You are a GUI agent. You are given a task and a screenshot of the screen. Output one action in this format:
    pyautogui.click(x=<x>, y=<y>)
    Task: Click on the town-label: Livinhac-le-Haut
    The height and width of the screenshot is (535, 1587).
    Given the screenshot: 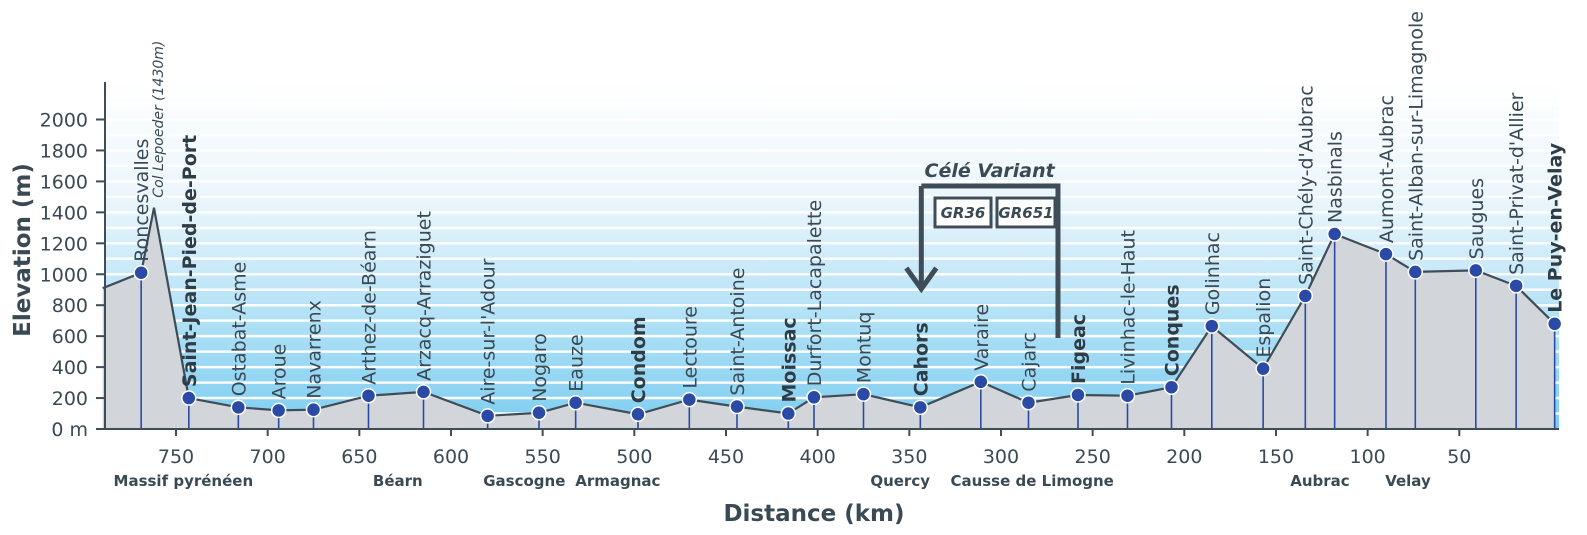 What is the action you would take?
    pyautogui.click(x=1129, y=307)
    